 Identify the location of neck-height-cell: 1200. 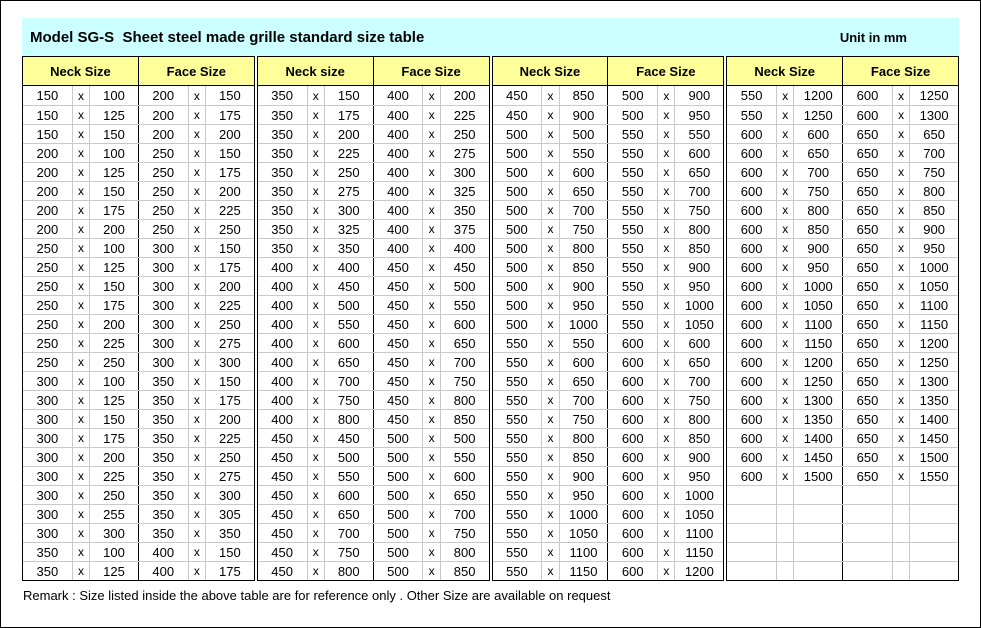
(817, 362).